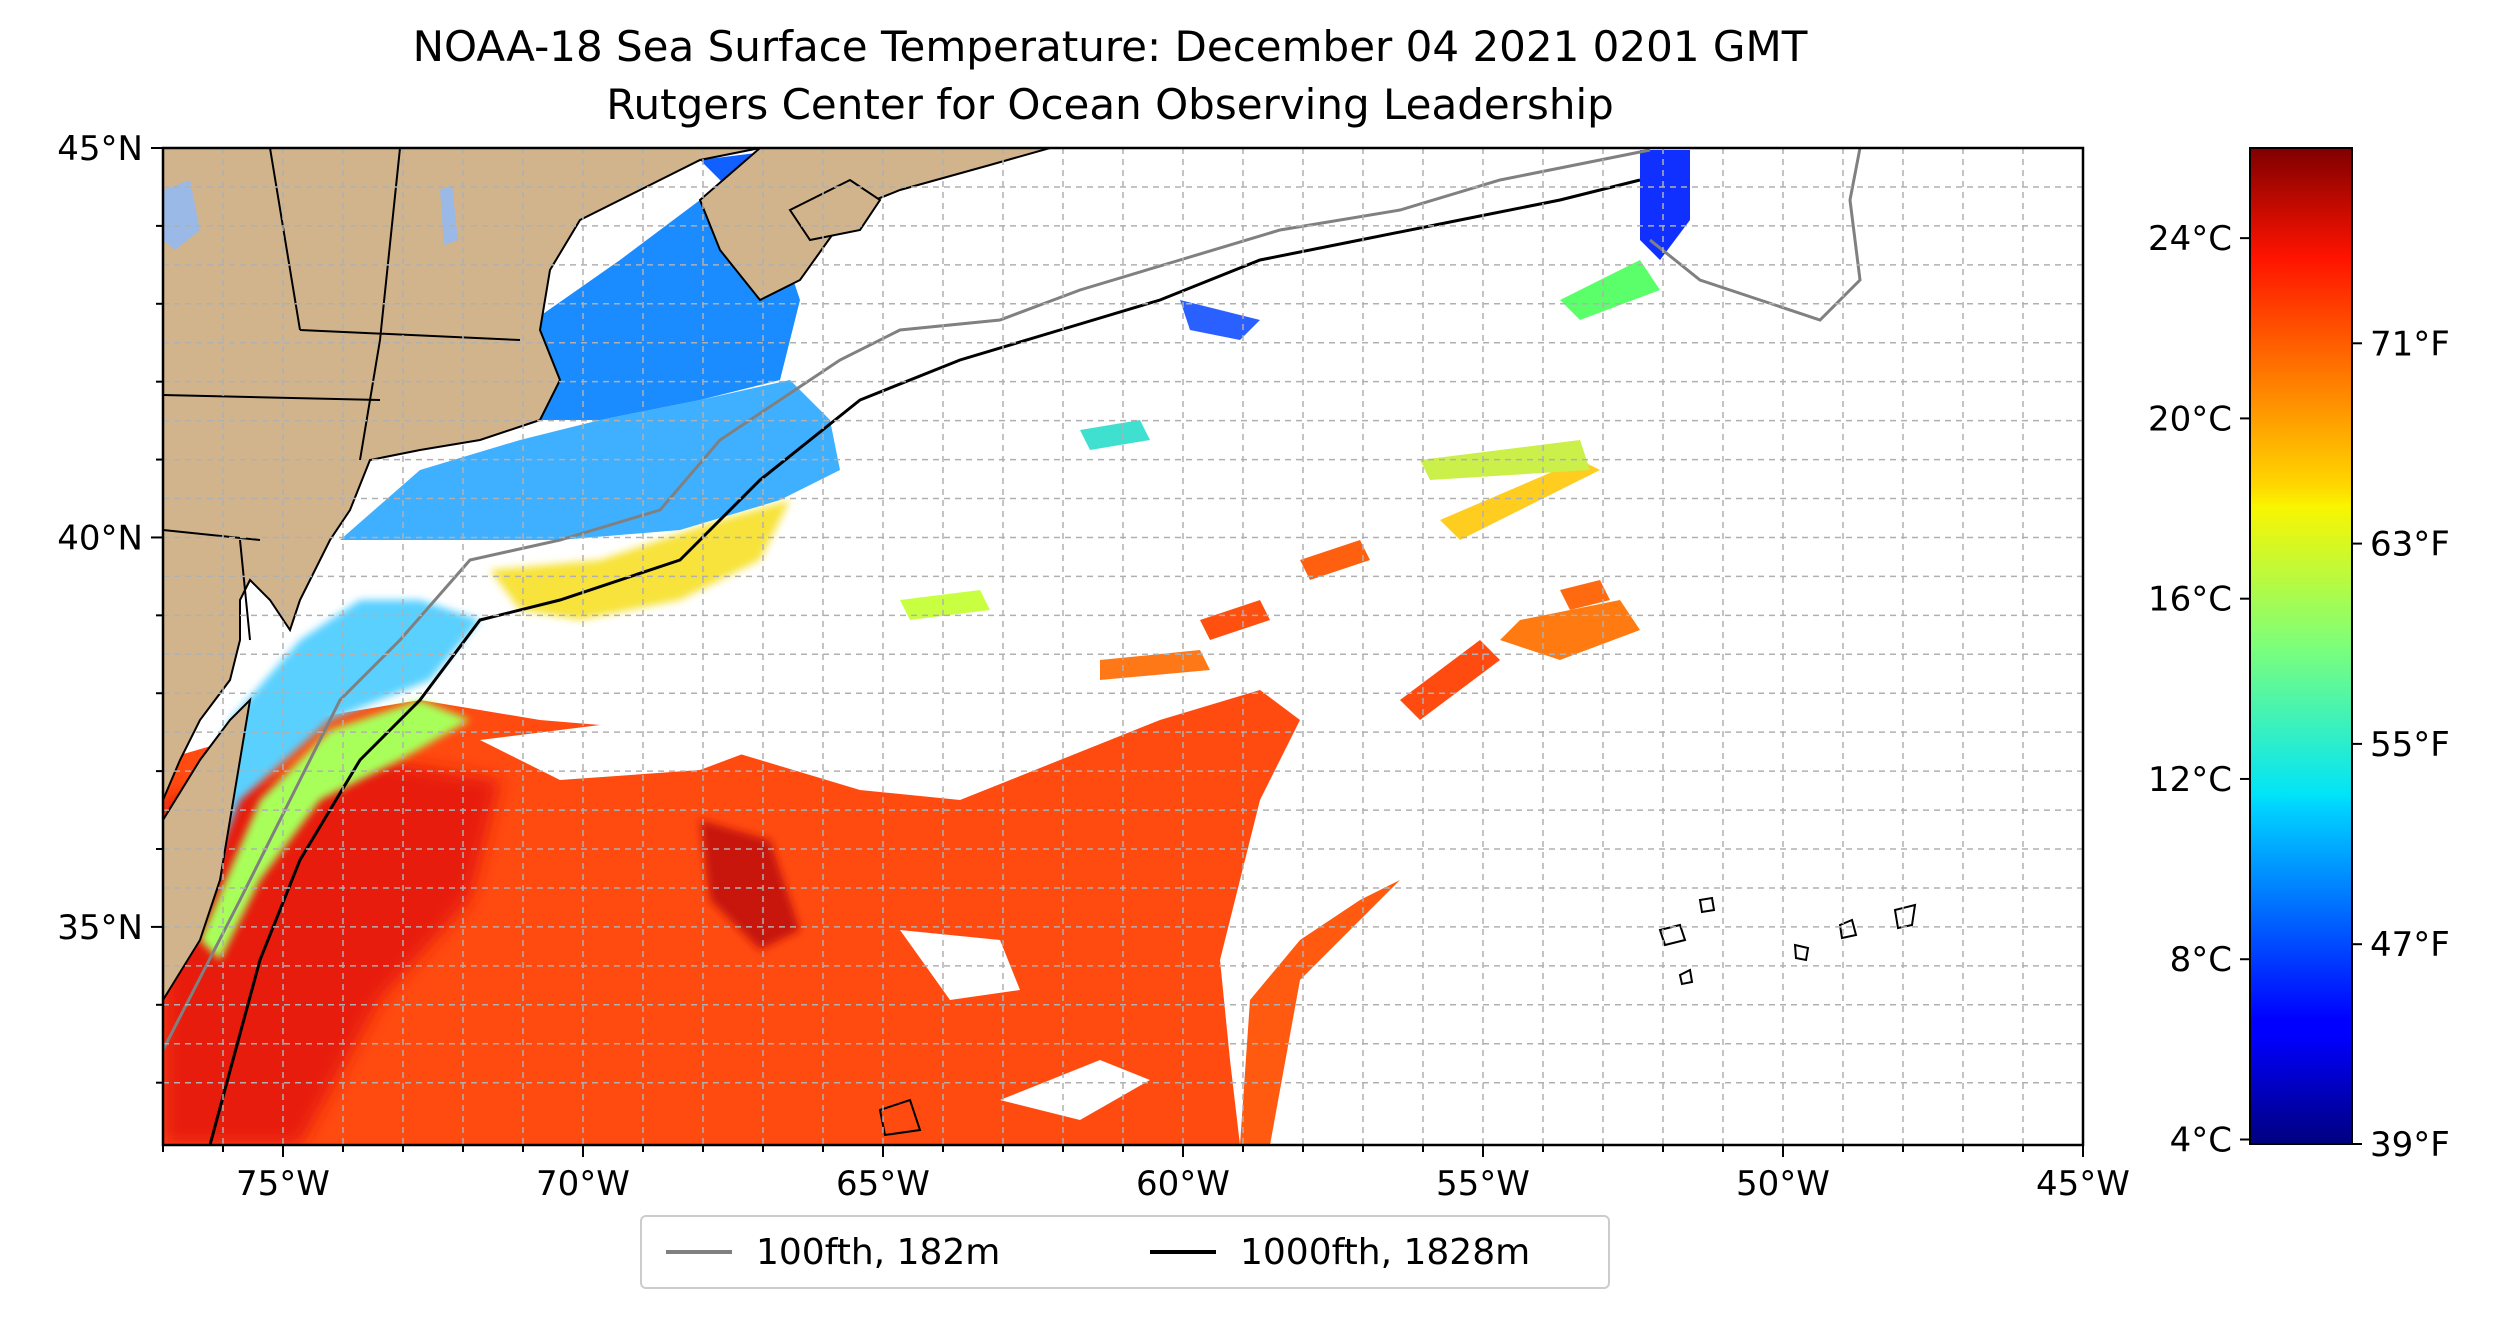 The height and width of the screenshot is (1318, 2502). I want to click on colorbar-c-label: 20°C, so click(2190, 419).